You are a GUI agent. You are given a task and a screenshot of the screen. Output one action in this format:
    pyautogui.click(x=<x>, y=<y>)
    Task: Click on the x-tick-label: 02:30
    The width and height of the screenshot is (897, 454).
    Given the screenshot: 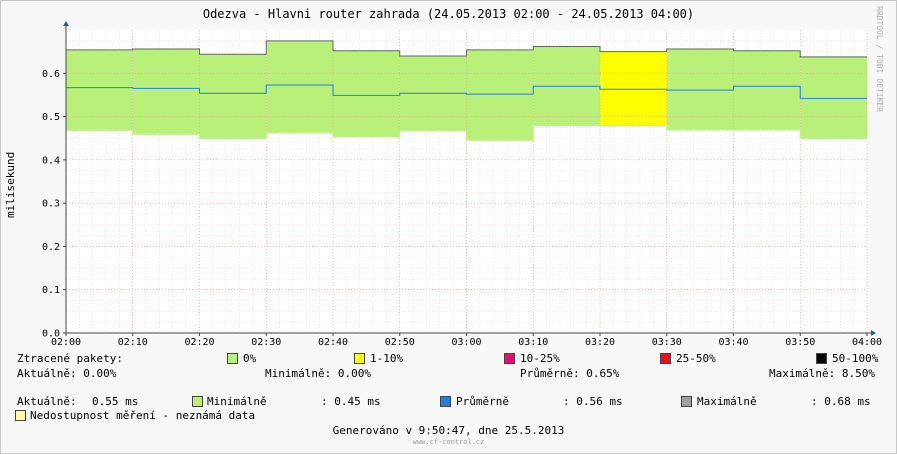 What is the action you would take?
    pyautogui.click(x=266, y=342)
    